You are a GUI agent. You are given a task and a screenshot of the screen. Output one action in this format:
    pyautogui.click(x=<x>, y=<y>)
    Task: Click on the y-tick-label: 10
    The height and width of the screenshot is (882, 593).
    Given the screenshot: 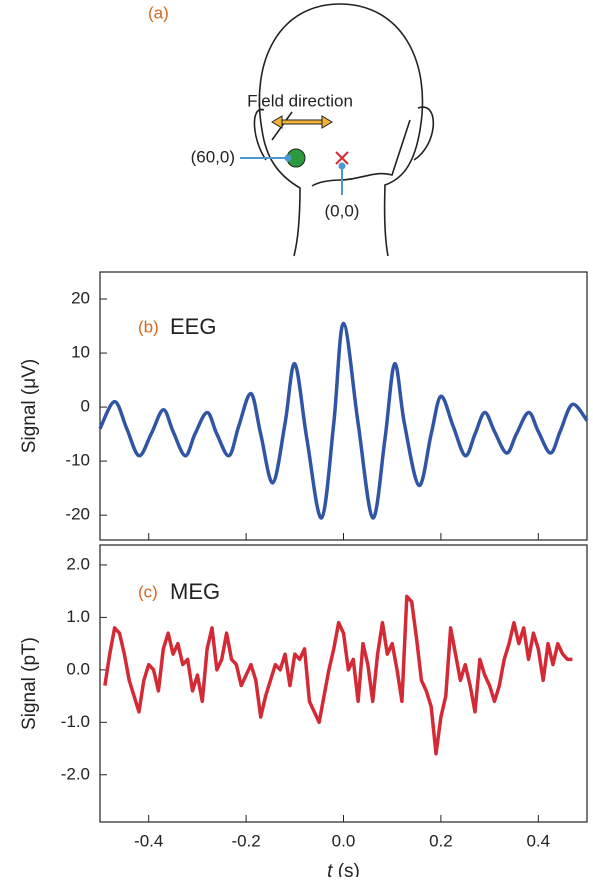 What is the action you would take?
    pyautogui.click(x=80, y=352)
    